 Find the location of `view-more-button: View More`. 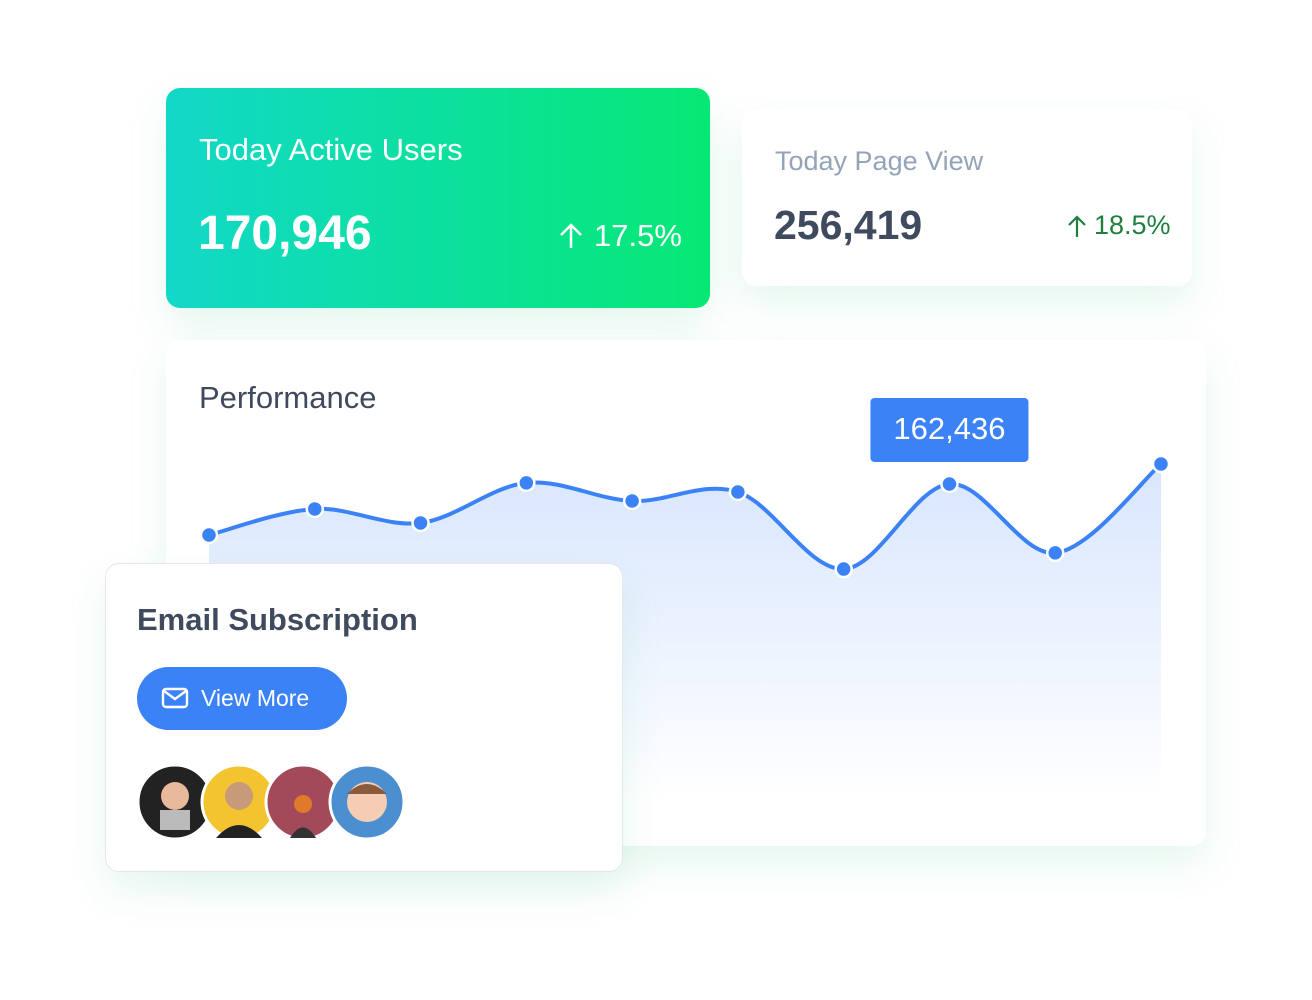

view-more-button: View More is located at coordinates (242, 698).